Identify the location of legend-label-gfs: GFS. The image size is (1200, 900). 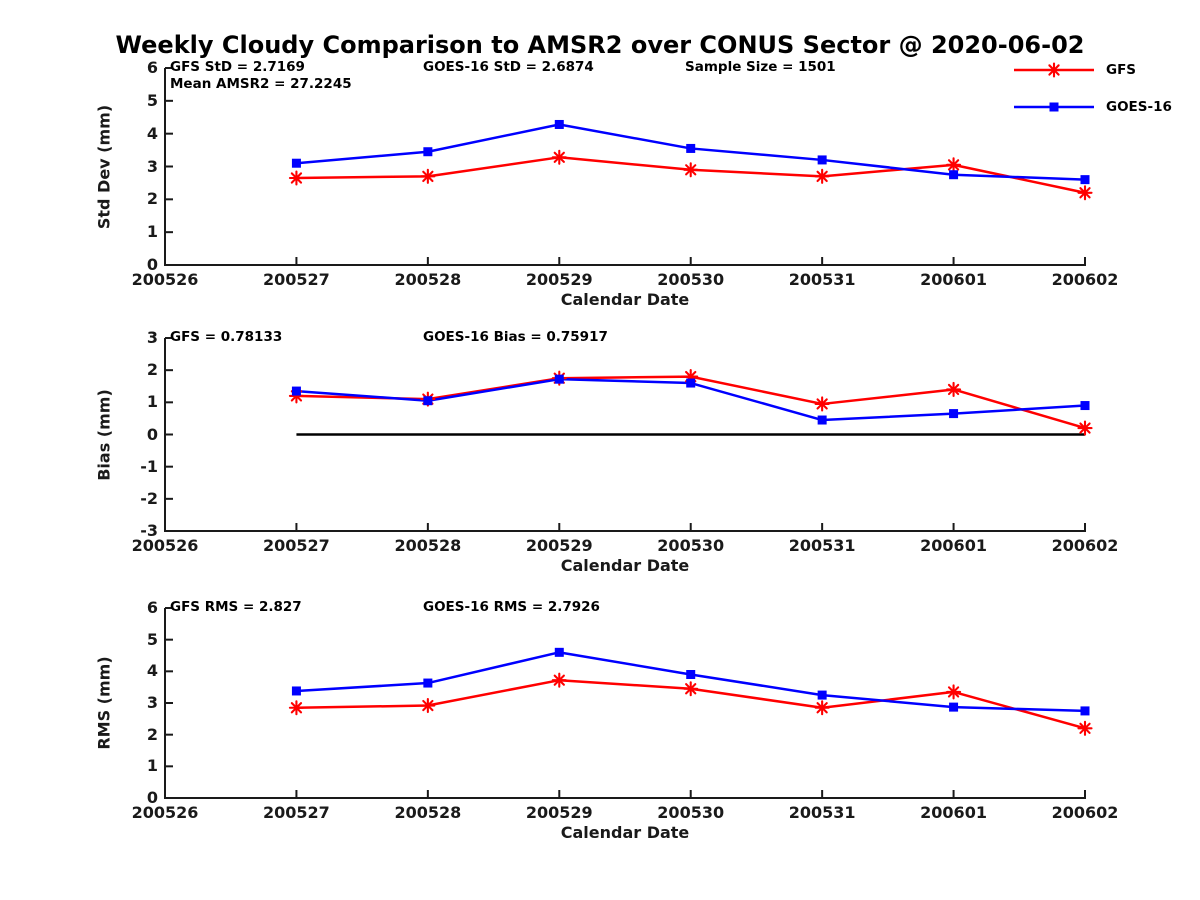
(1121, 70).